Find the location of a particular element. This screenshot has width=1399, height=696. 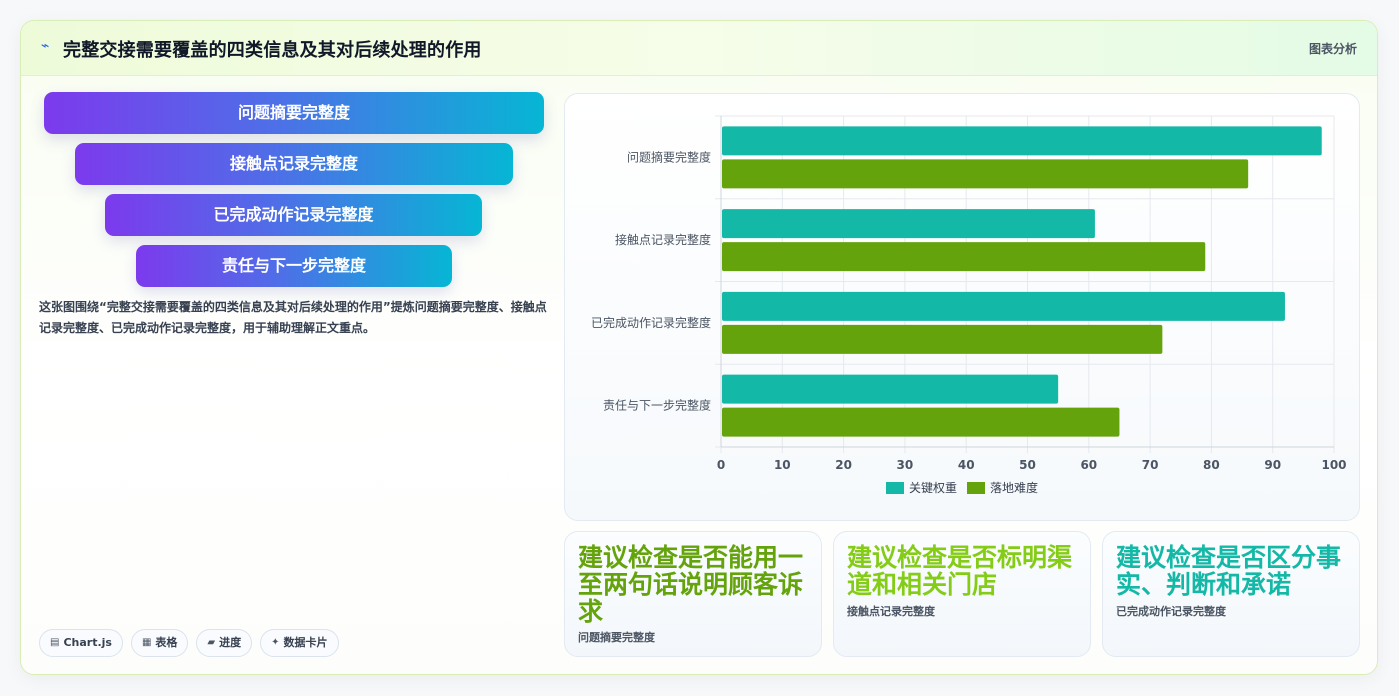

chart-analysis-tag: 图表分析 is located at coordinates (1332, 49).